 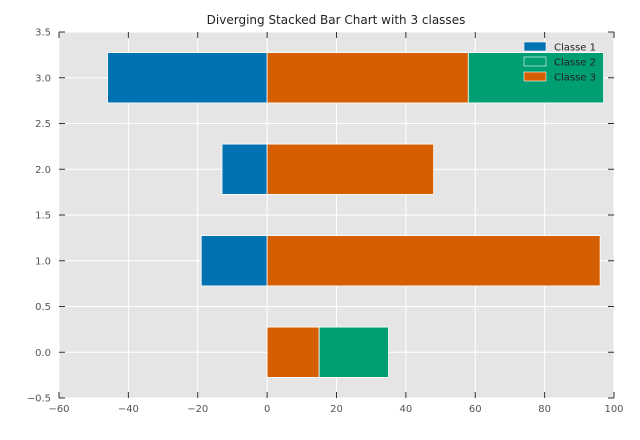 I want to click on y-tick-label: 0.5, so click(x=43, y=307).